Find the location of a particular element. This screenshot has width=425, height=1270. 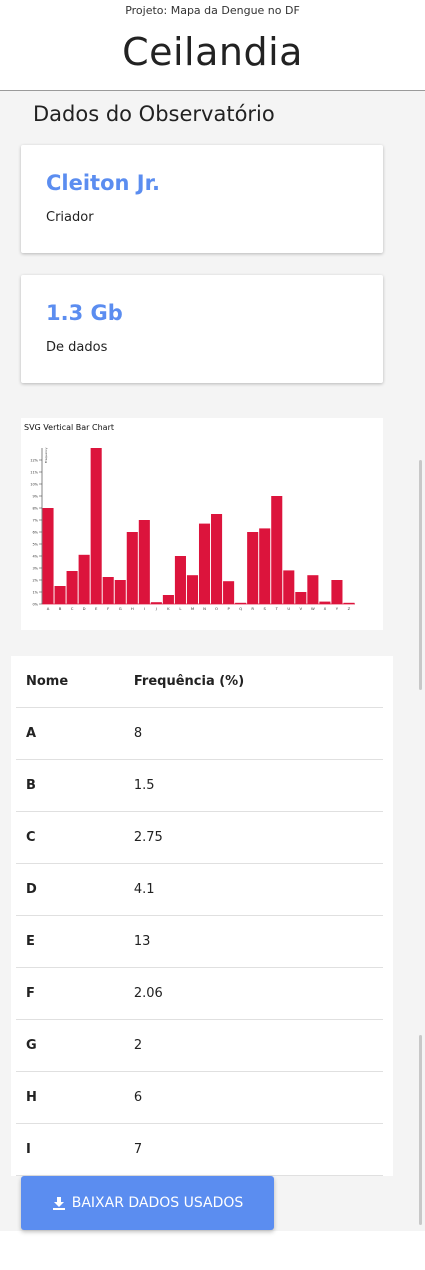

x-tick-label: E is located at coordinates (96, 608).